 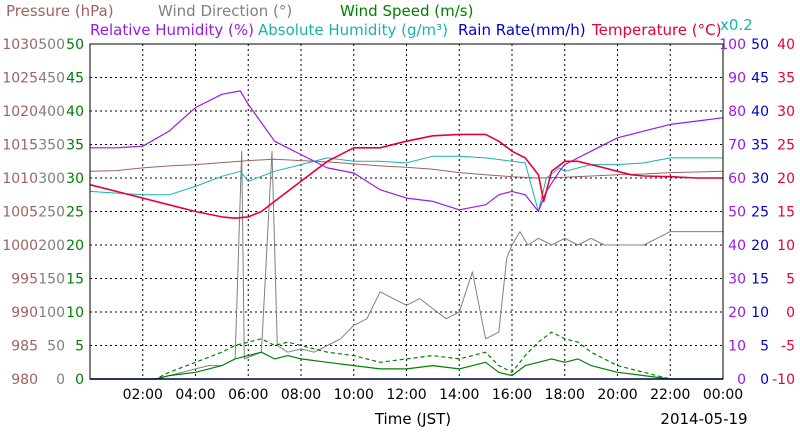 What do you see at coordinates (786, 246) in the screenshot?
I see `y-tick-temperature: 10` at bounding box center [786, 246].